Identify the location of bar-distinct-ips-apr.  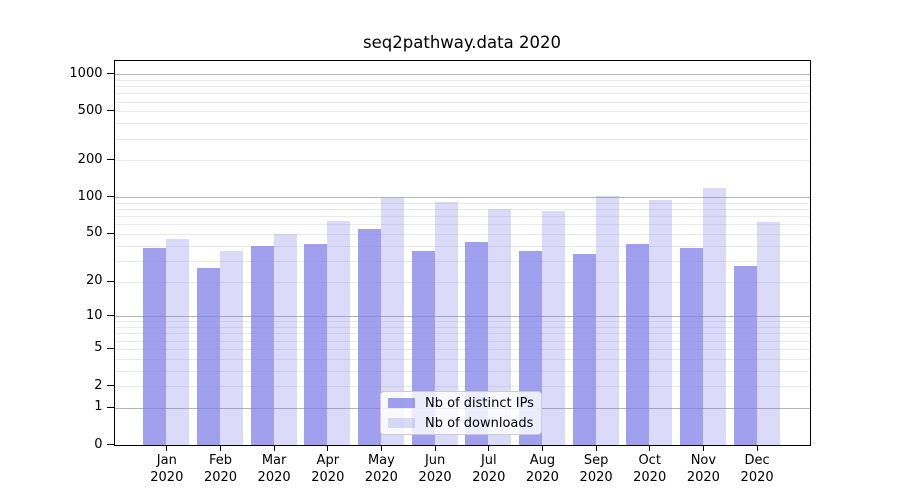
(316, 344).